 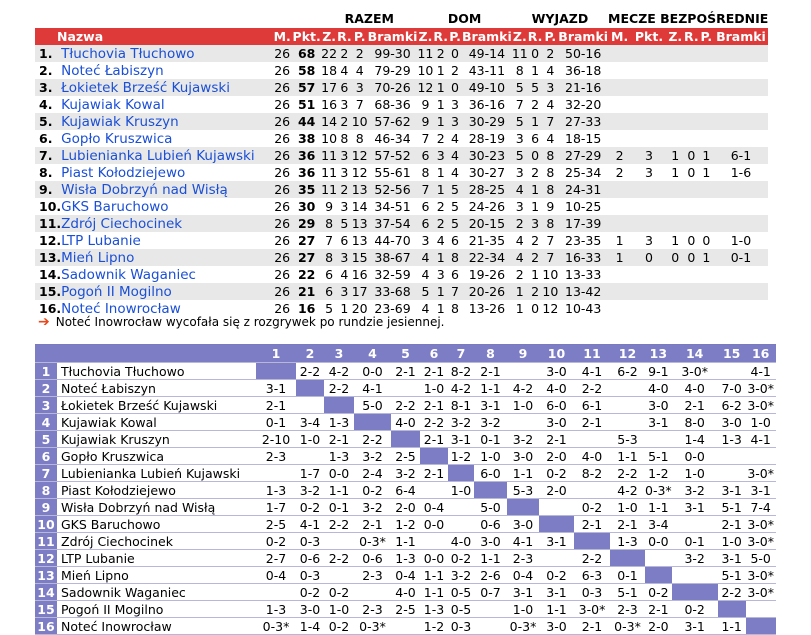 I want to click on matrix-row-number: 13, so click(x=46, y=575).